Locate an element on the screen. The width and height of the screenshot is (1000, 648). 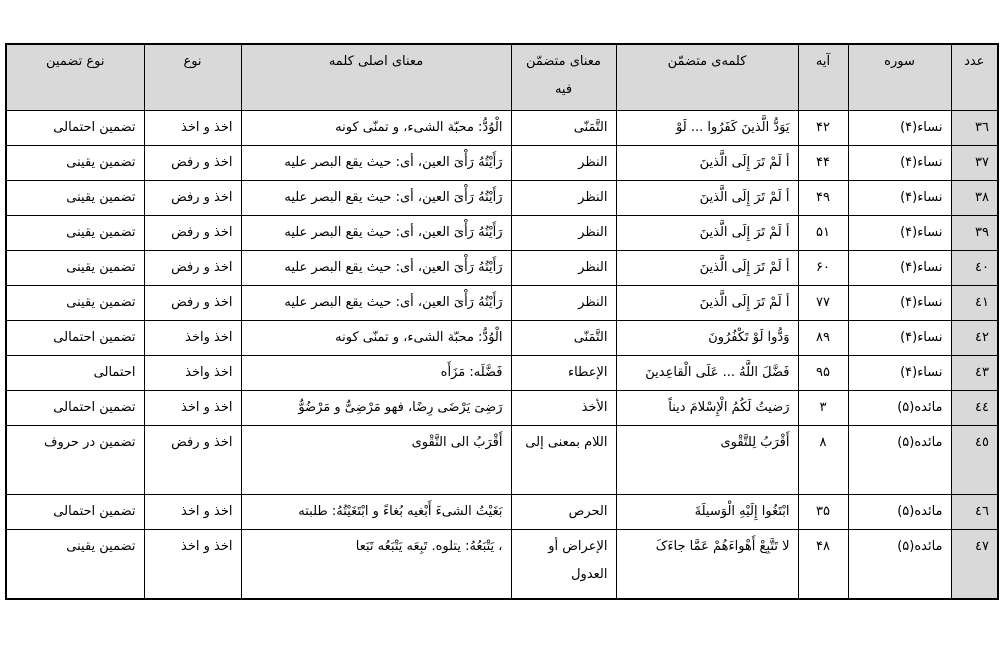
meaning-in-cell: الإعطاء is located at coordinates (563, 373).